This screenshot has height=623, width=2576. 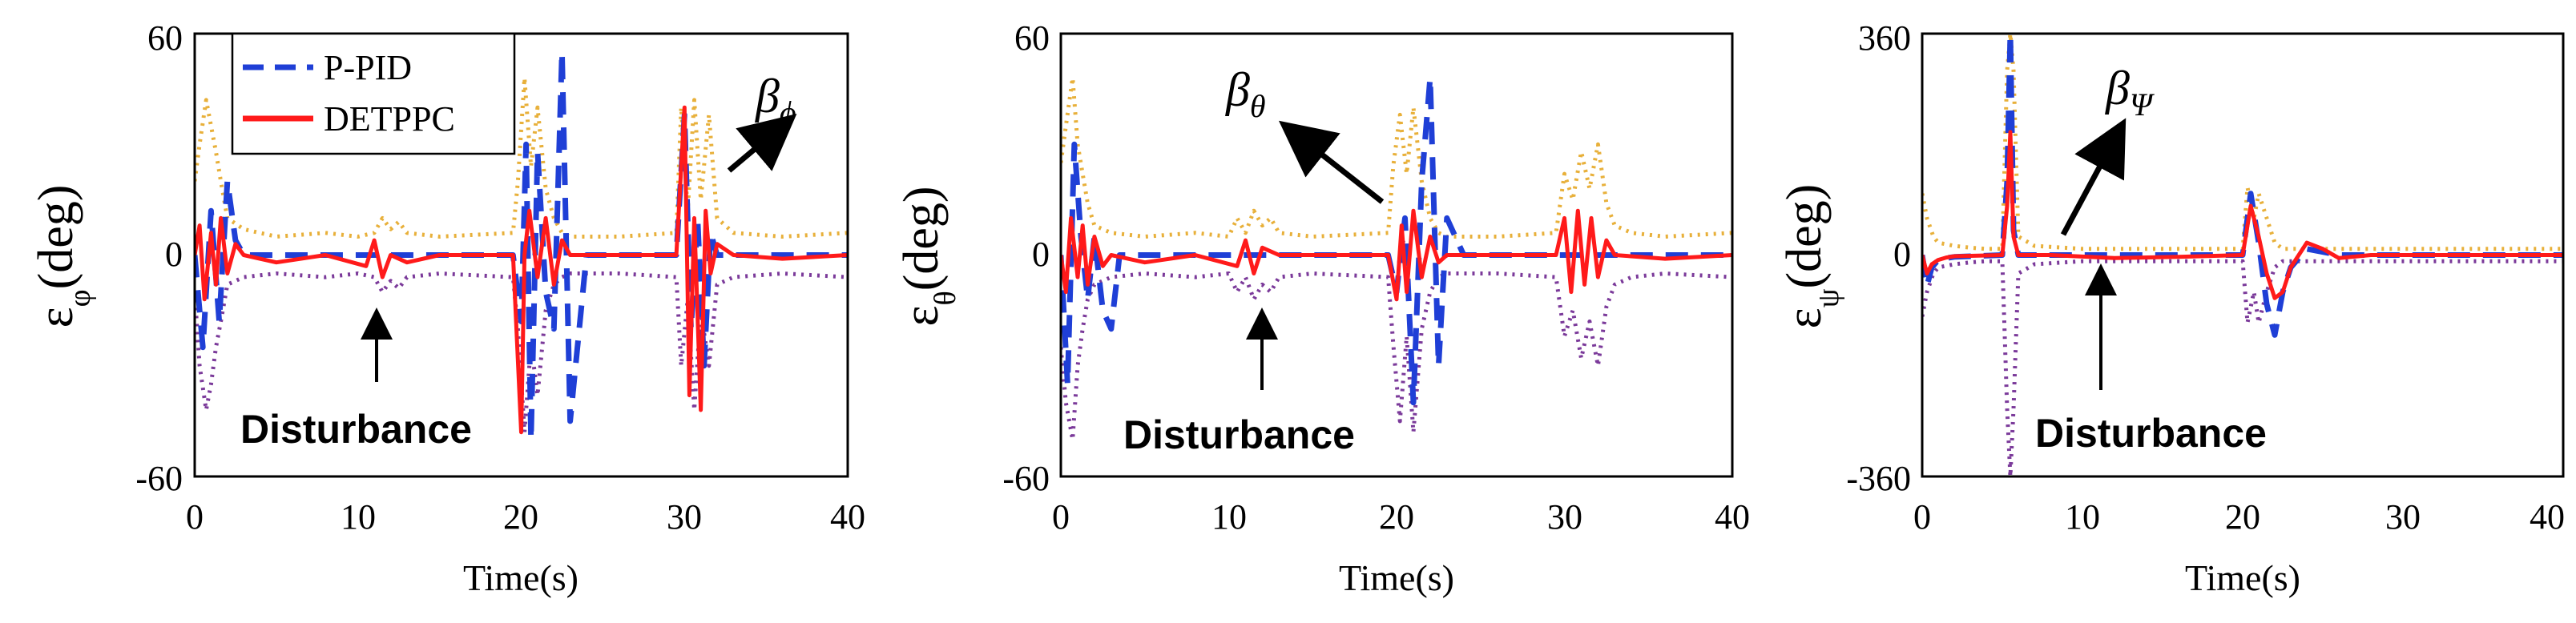 I want to click on ytick-label: 360, so click(x=1884, y=38).